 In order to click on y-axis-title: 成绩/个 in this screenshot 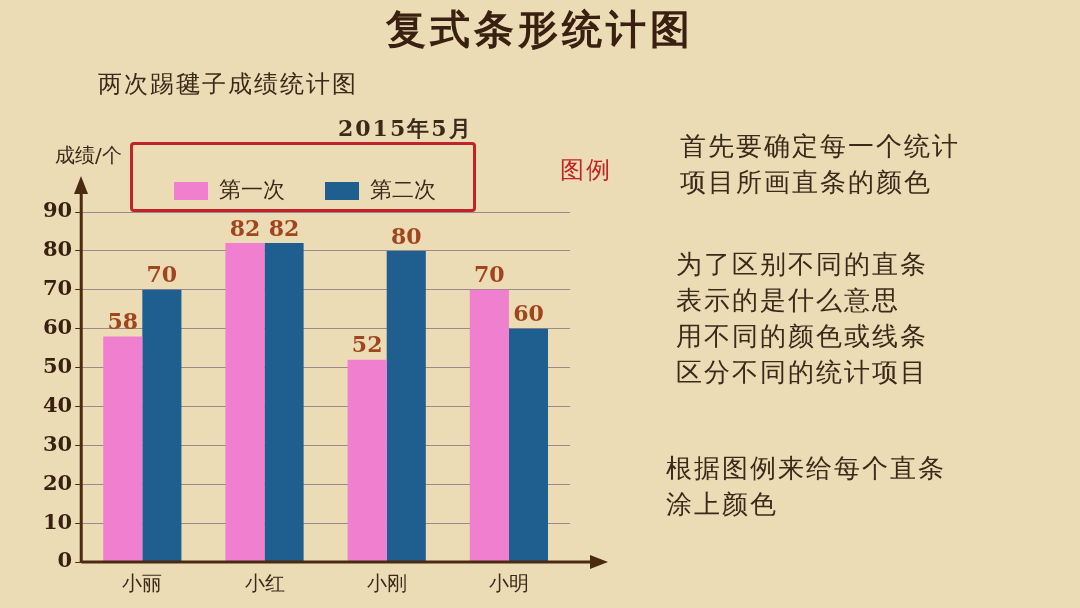, I will do `click(88, 155)`.